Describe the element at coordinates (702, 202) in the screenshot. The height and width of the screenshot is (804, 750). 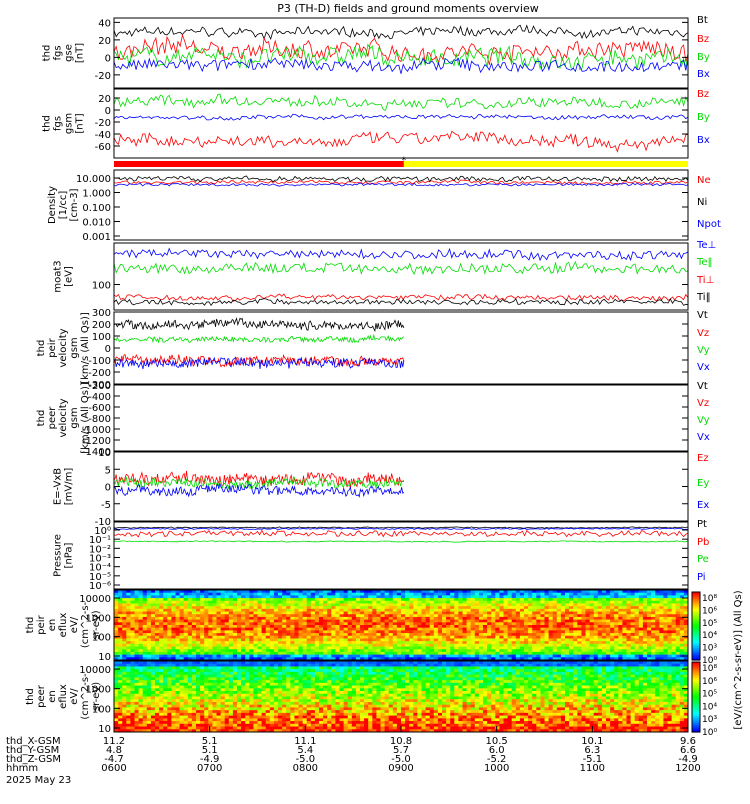
I see `legend-Ni: Ni` at that location.